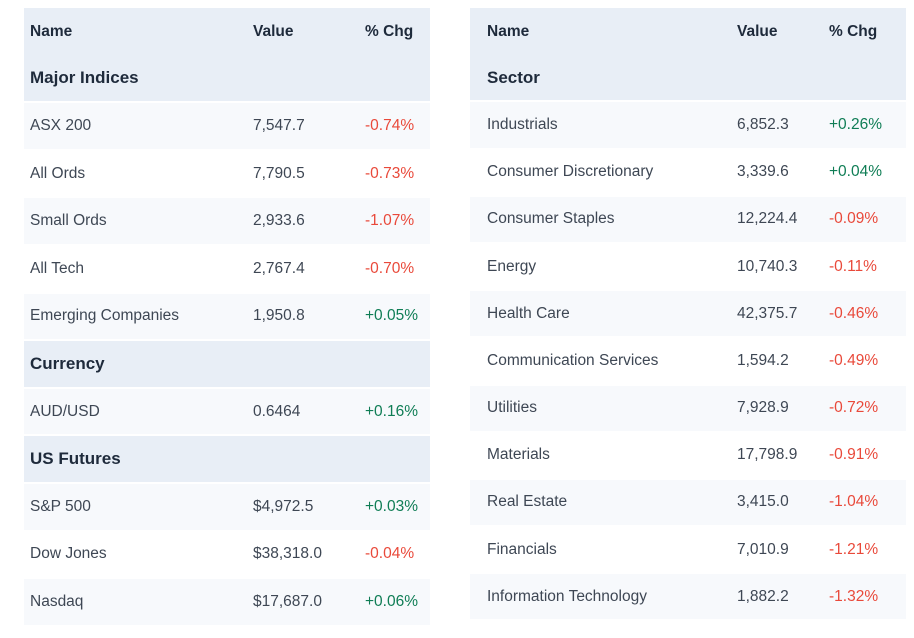 The width and height of the screenshot is (914, 638). I want to click on section-header-row: Sector, so click(688, 79).